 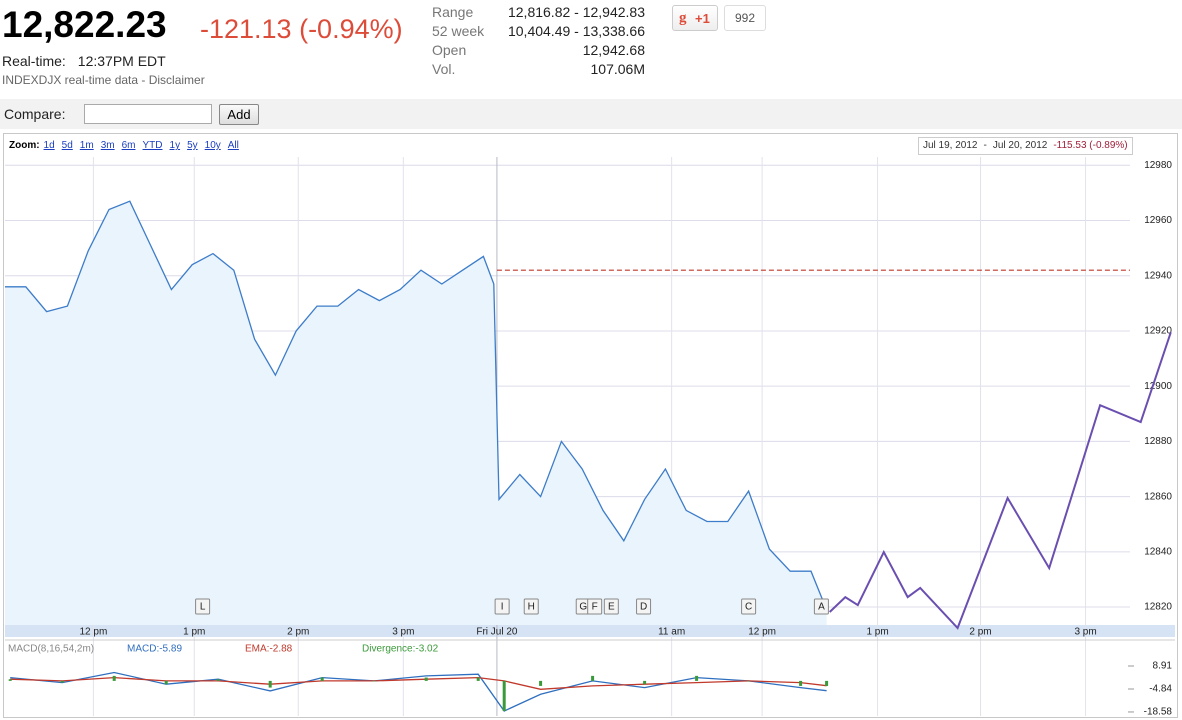 I want to click on zoom-option: 6m, so click(x=128, y=145).